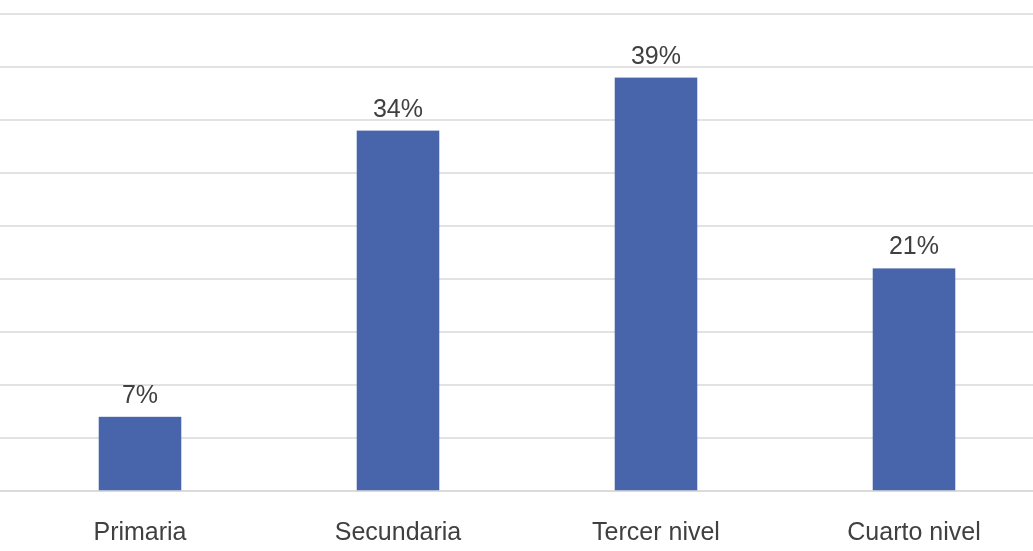  What do you see at coordinates (914, 531) in the screenshot?
I see `x-tick-label: Cuarto nivel` at bounding box center [914, 531].